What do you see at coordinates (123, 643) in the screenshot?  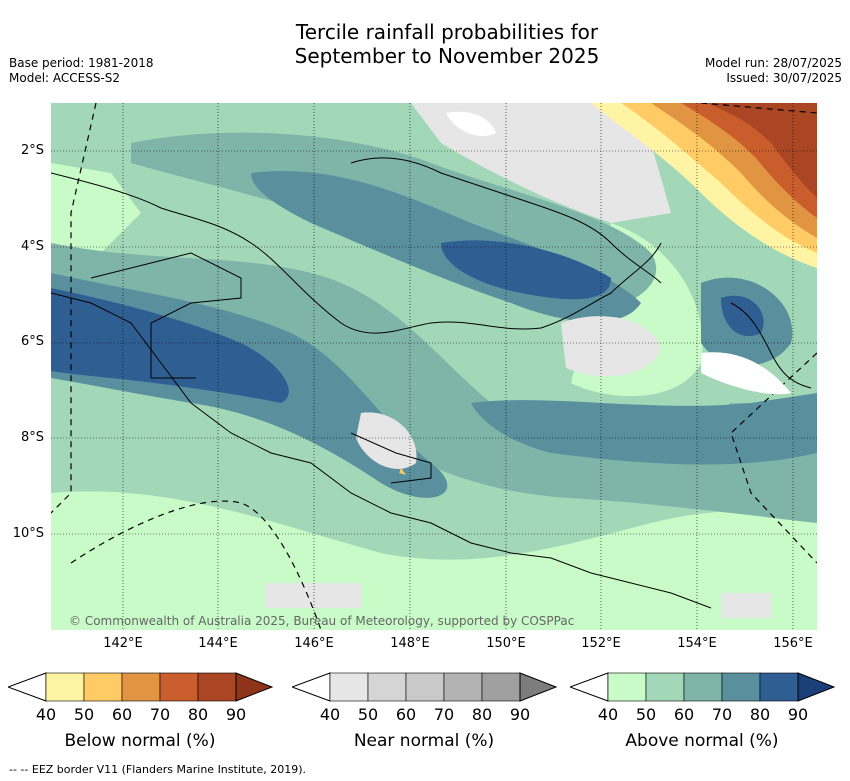 I see `lon-label-142e: 142°E` at bounding box center [123, 643].